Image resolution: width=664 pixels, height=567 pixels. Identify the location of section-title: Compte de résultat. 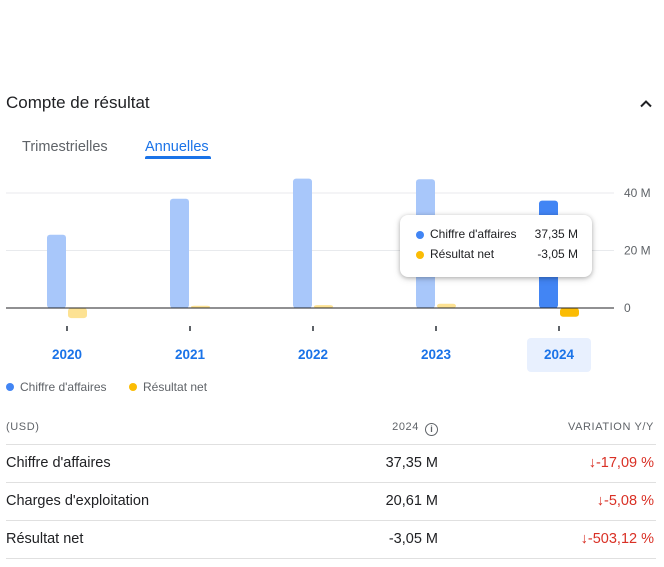
(78, 102).